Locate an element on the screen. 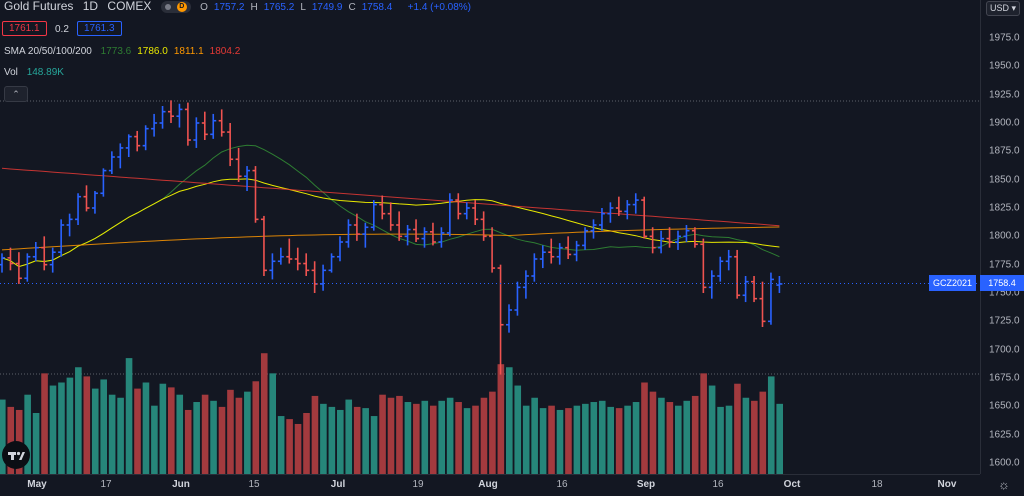  tradingview-logo is located at coordinates (16, 455).